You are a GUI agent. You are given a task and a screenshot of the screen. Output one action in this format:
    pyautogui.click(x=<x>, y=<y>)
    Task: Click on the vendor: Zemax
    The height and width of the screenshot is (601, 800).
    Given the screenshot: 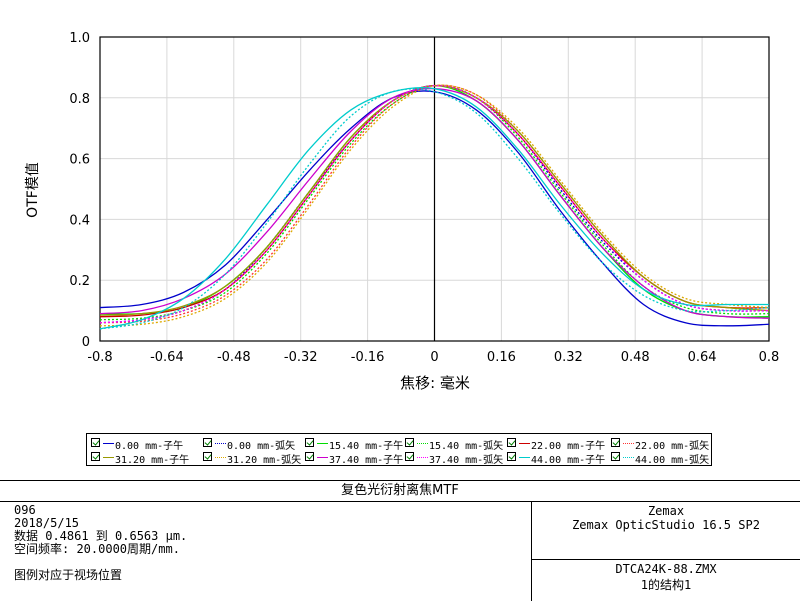 What is the action you would take?
    pyautogui.click(x=666, y=511)
    